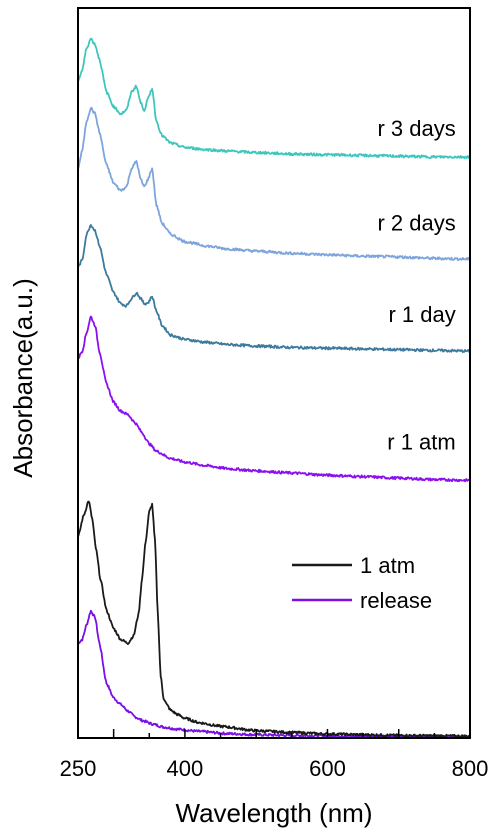 The image size is (500, 837). What do you see at coordinates (416, 223) in the screenshot?
I see `curve-label-r-2-days: r 2 days` at bounding box center [416, 223].